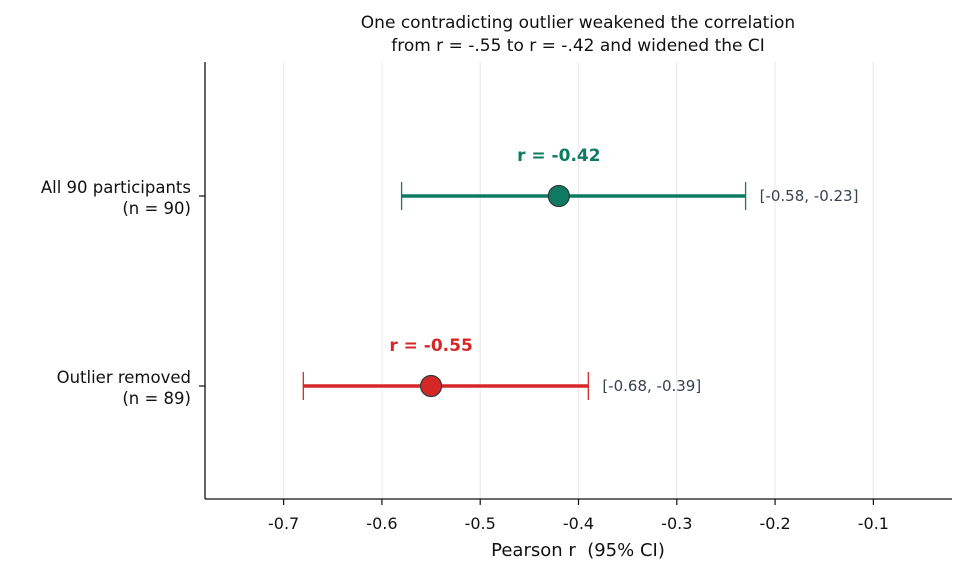 This screenshot has height=574, width=965. I want to click on ci-range-label: [-0.58, -0.23], so click(809, 196).